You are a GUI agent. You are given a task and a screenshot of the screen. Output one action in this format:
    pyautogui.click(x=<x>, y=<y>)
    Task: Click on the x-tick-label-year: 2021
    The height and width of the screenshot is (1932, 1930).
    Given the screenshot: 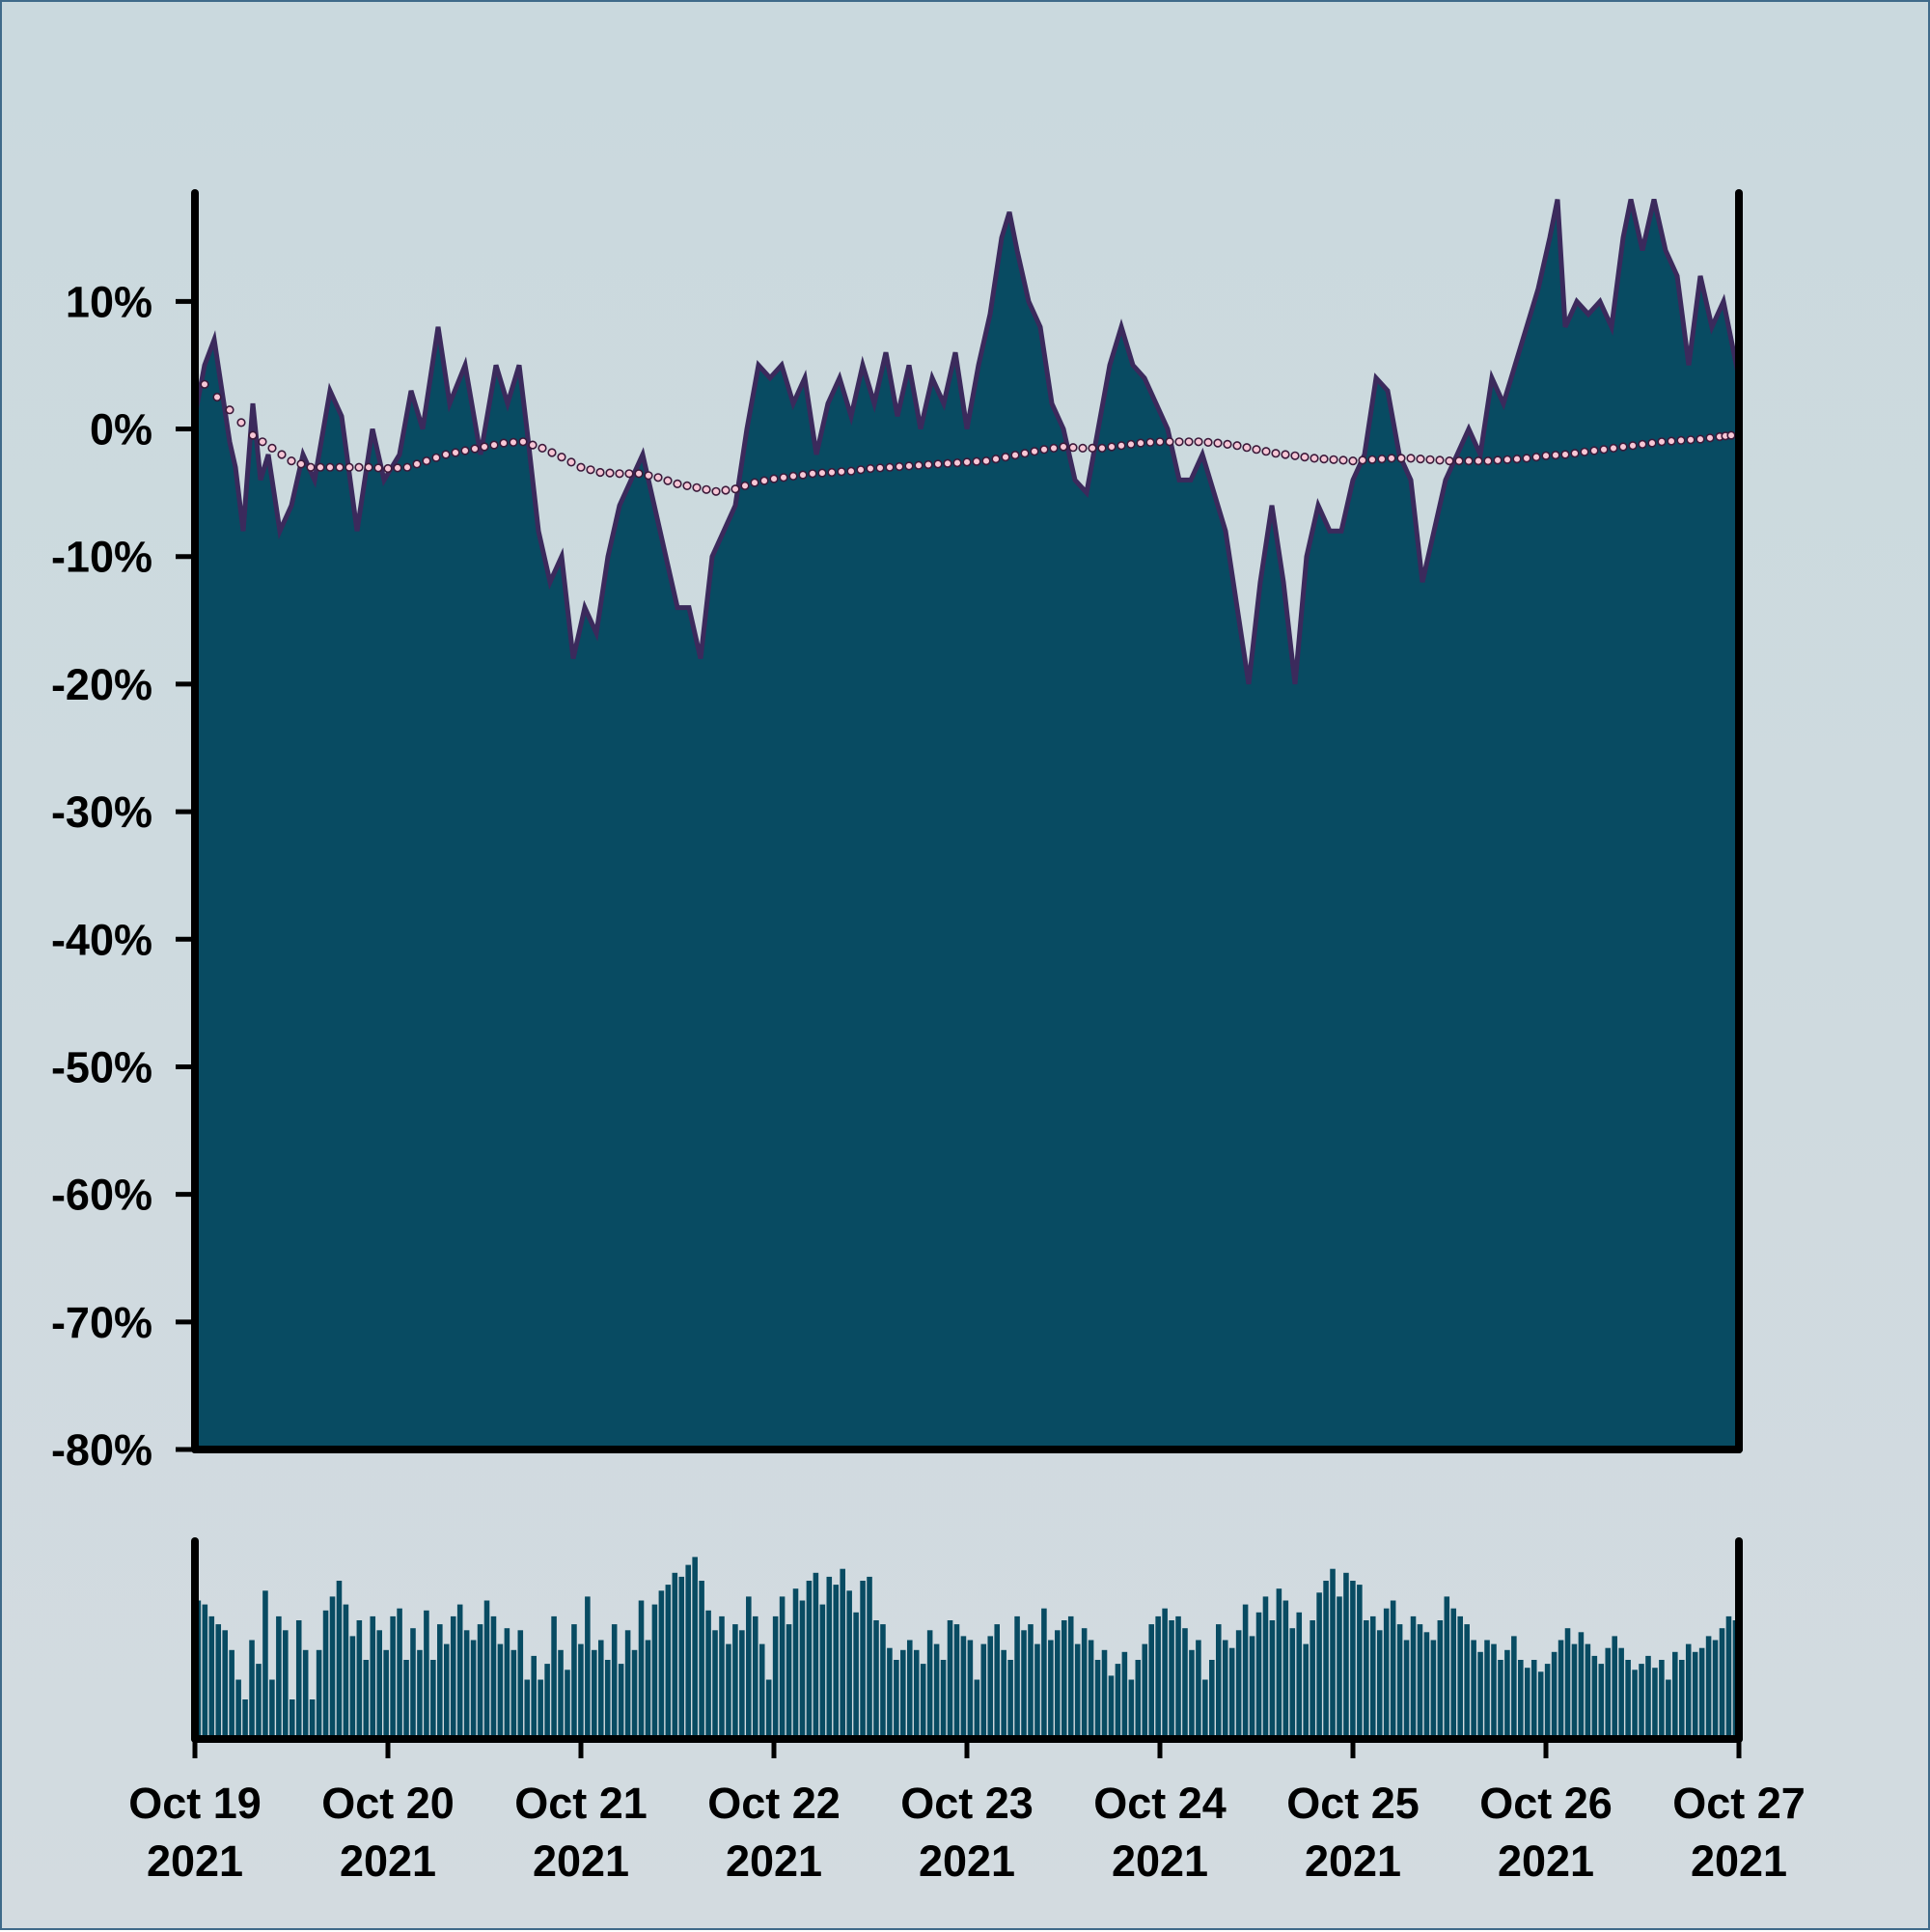 What is the action you would take?
    pyautogui.click(x=1353, y=1861)
    